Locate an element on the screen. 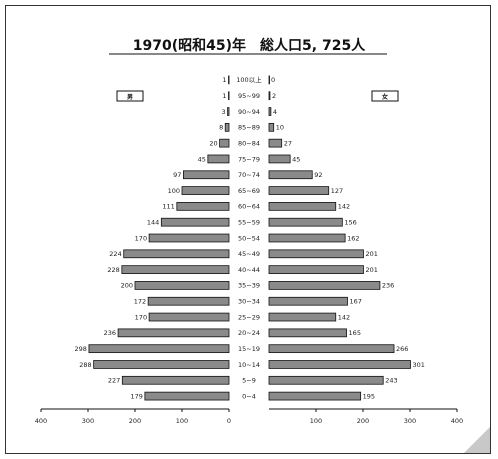 The image size is (498, 459). age-label: 10~14 is located at coordinates (249, 365).